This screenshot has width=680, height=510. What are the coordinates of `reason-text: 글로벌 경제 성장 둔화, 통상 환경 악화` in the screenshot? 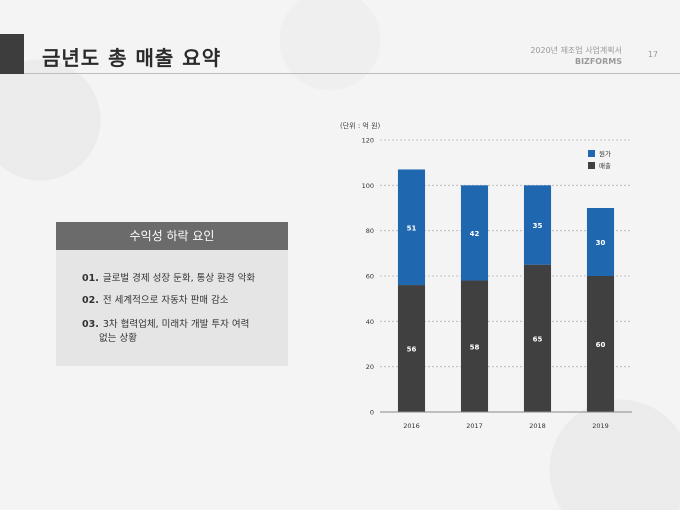 It's located at (179, 278).